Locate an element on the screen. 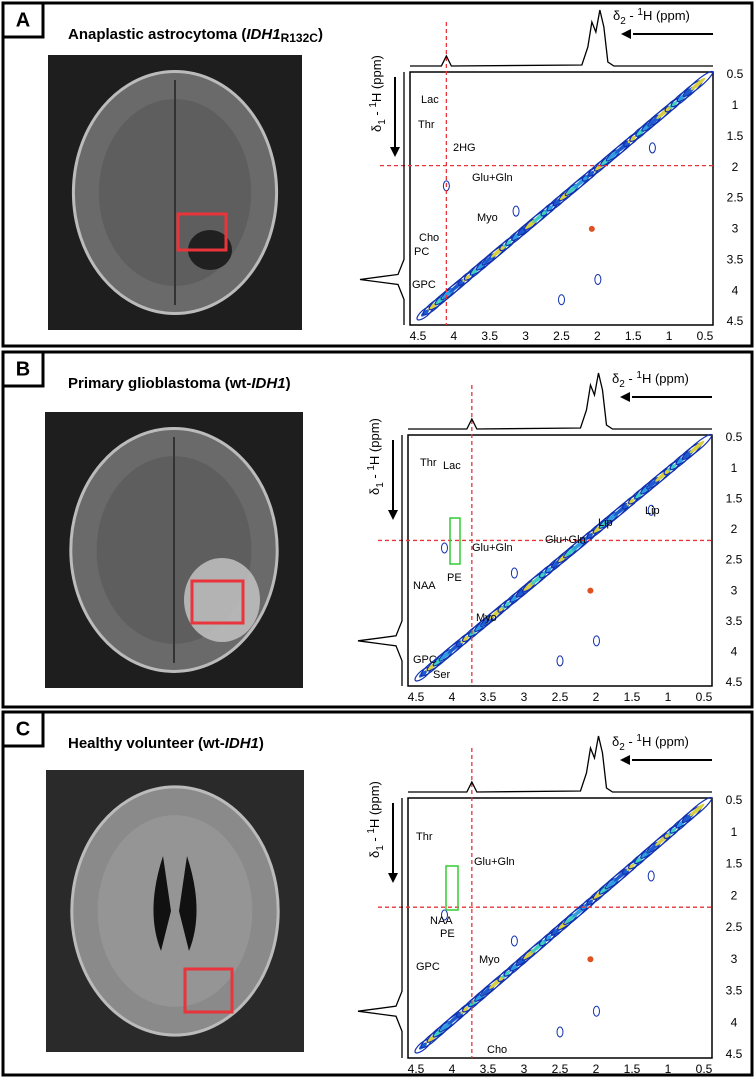 The width and height of the screenshot is (755, 1078). panel-title: Anaplastic astrocytoma (IDH1R132C) is located at coordinates (195, 35).